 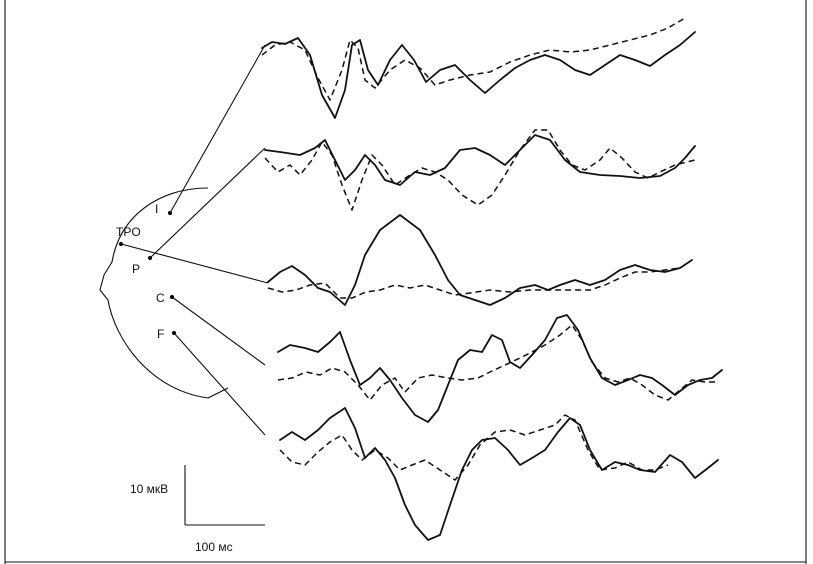 I want to click on electrode-label: C, so click(x=160, y=298).